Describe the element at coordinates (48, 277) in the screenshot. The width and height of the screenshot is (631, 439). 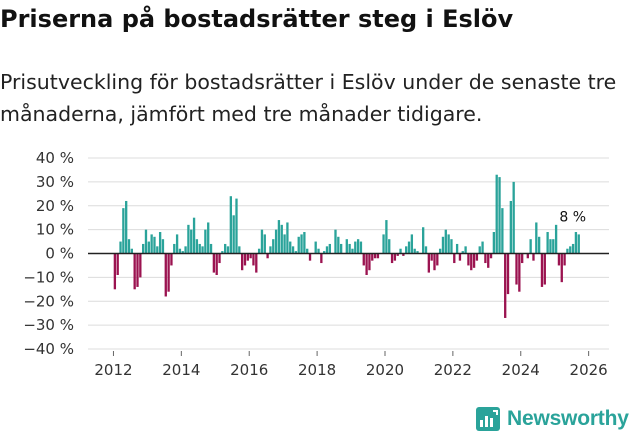
I see `y-tick-label: −10 %` at that location.